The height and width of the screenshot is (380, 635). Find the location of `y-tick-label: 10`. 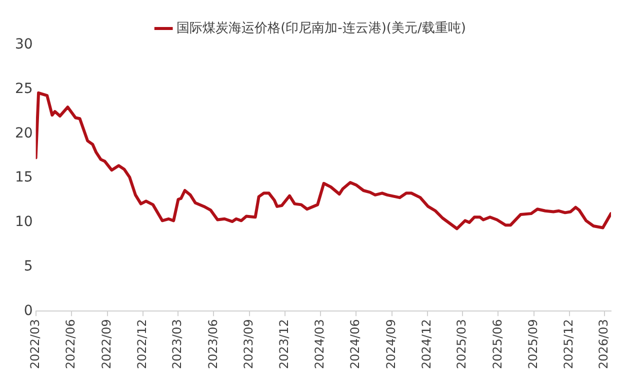

y-tick-label: 10 is located at coordinates (23, 222).